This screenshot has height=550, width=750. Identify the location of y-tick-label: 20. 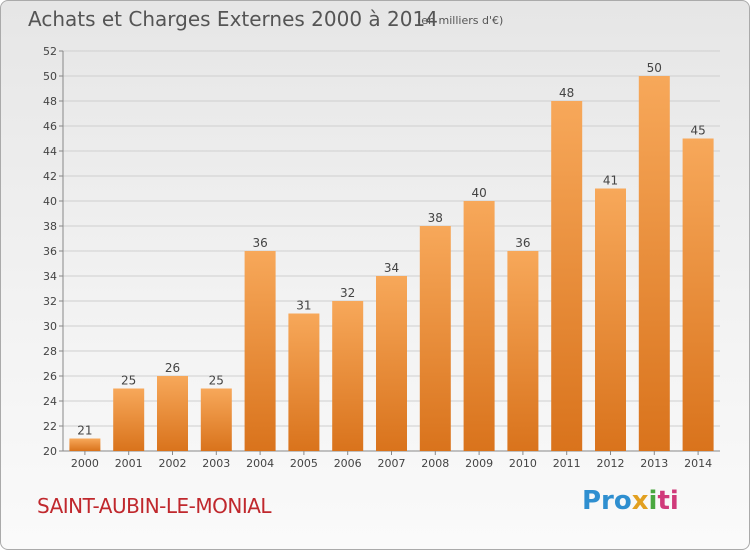
(50, 451).